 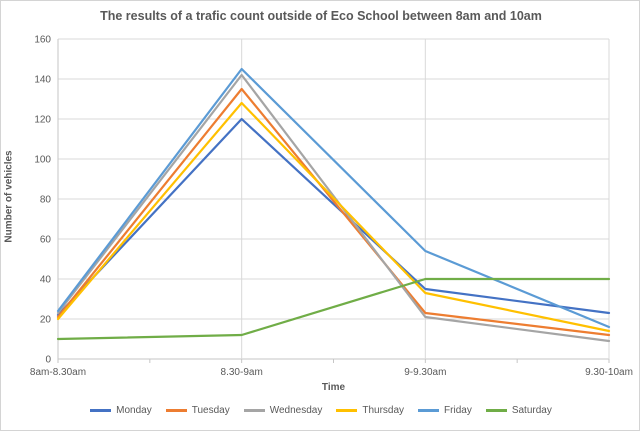 I want to click on y-tick-label: 40, so click(x=46, y=280).